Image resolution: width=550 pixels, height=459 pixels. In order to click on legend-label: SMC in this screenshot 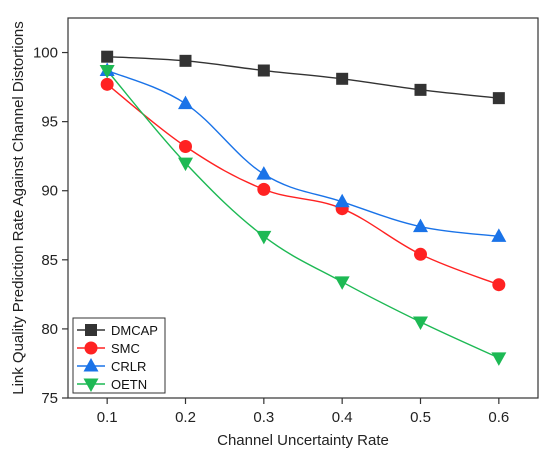, I will do `click(125, 348)`.